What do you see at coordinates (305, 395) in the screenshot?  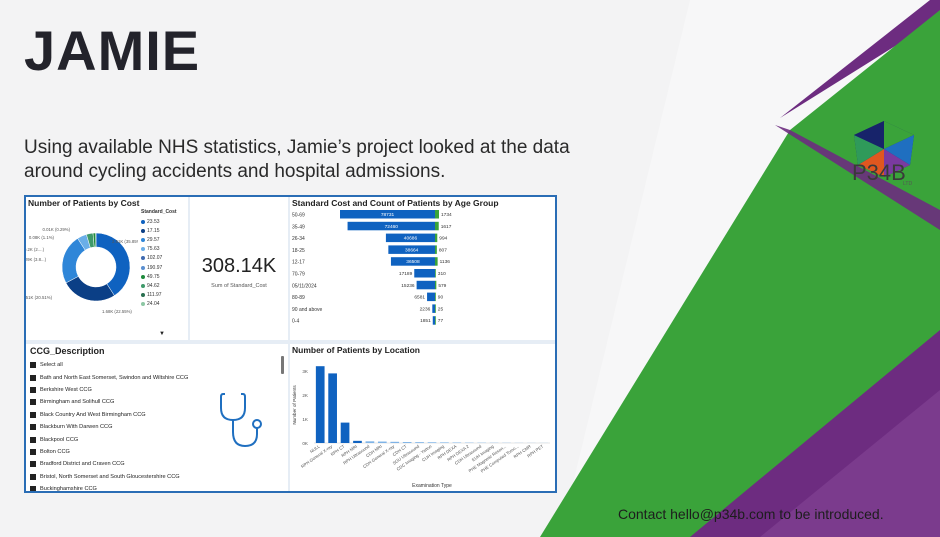 I see `y-tick-label: 2K` at bounding box center [305, 395].